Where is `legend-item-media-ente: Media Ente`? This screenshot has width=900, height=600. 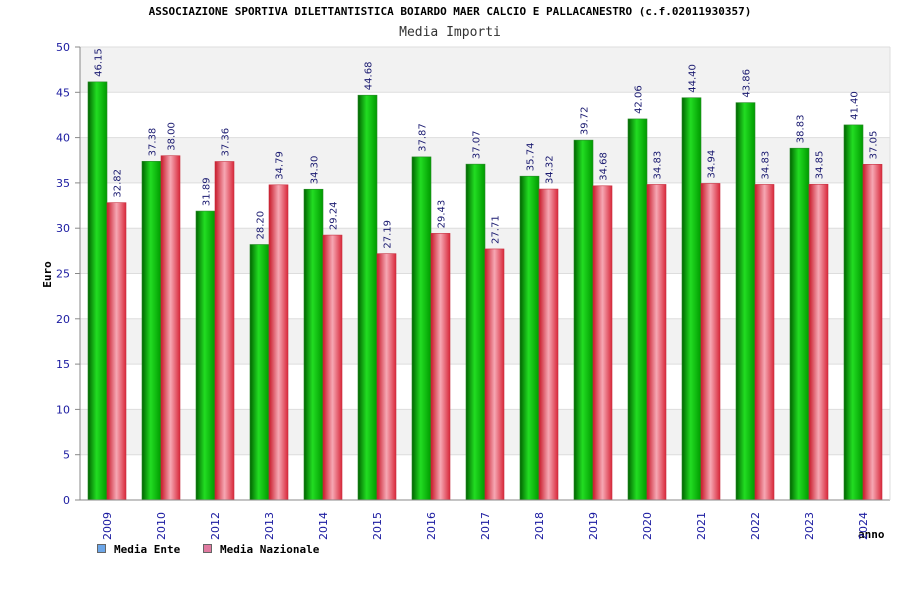
legend-item-media-ente: Media Ente is located at coordinates (138, 549).